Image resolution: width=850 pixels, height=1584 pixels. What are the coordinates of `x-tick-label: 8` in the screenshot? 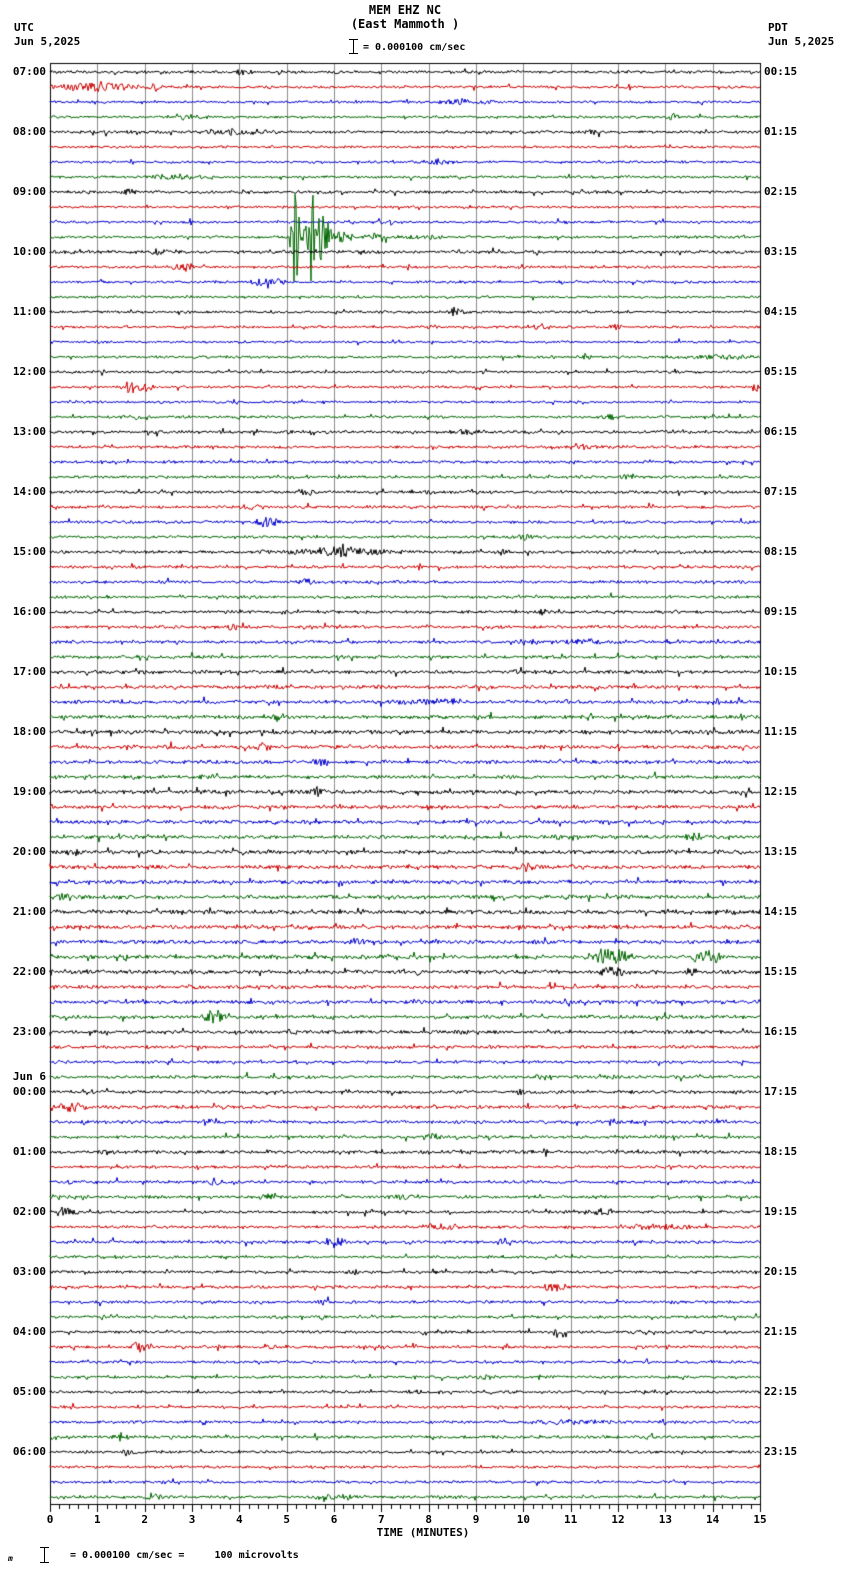 It's located at (428, 1519).